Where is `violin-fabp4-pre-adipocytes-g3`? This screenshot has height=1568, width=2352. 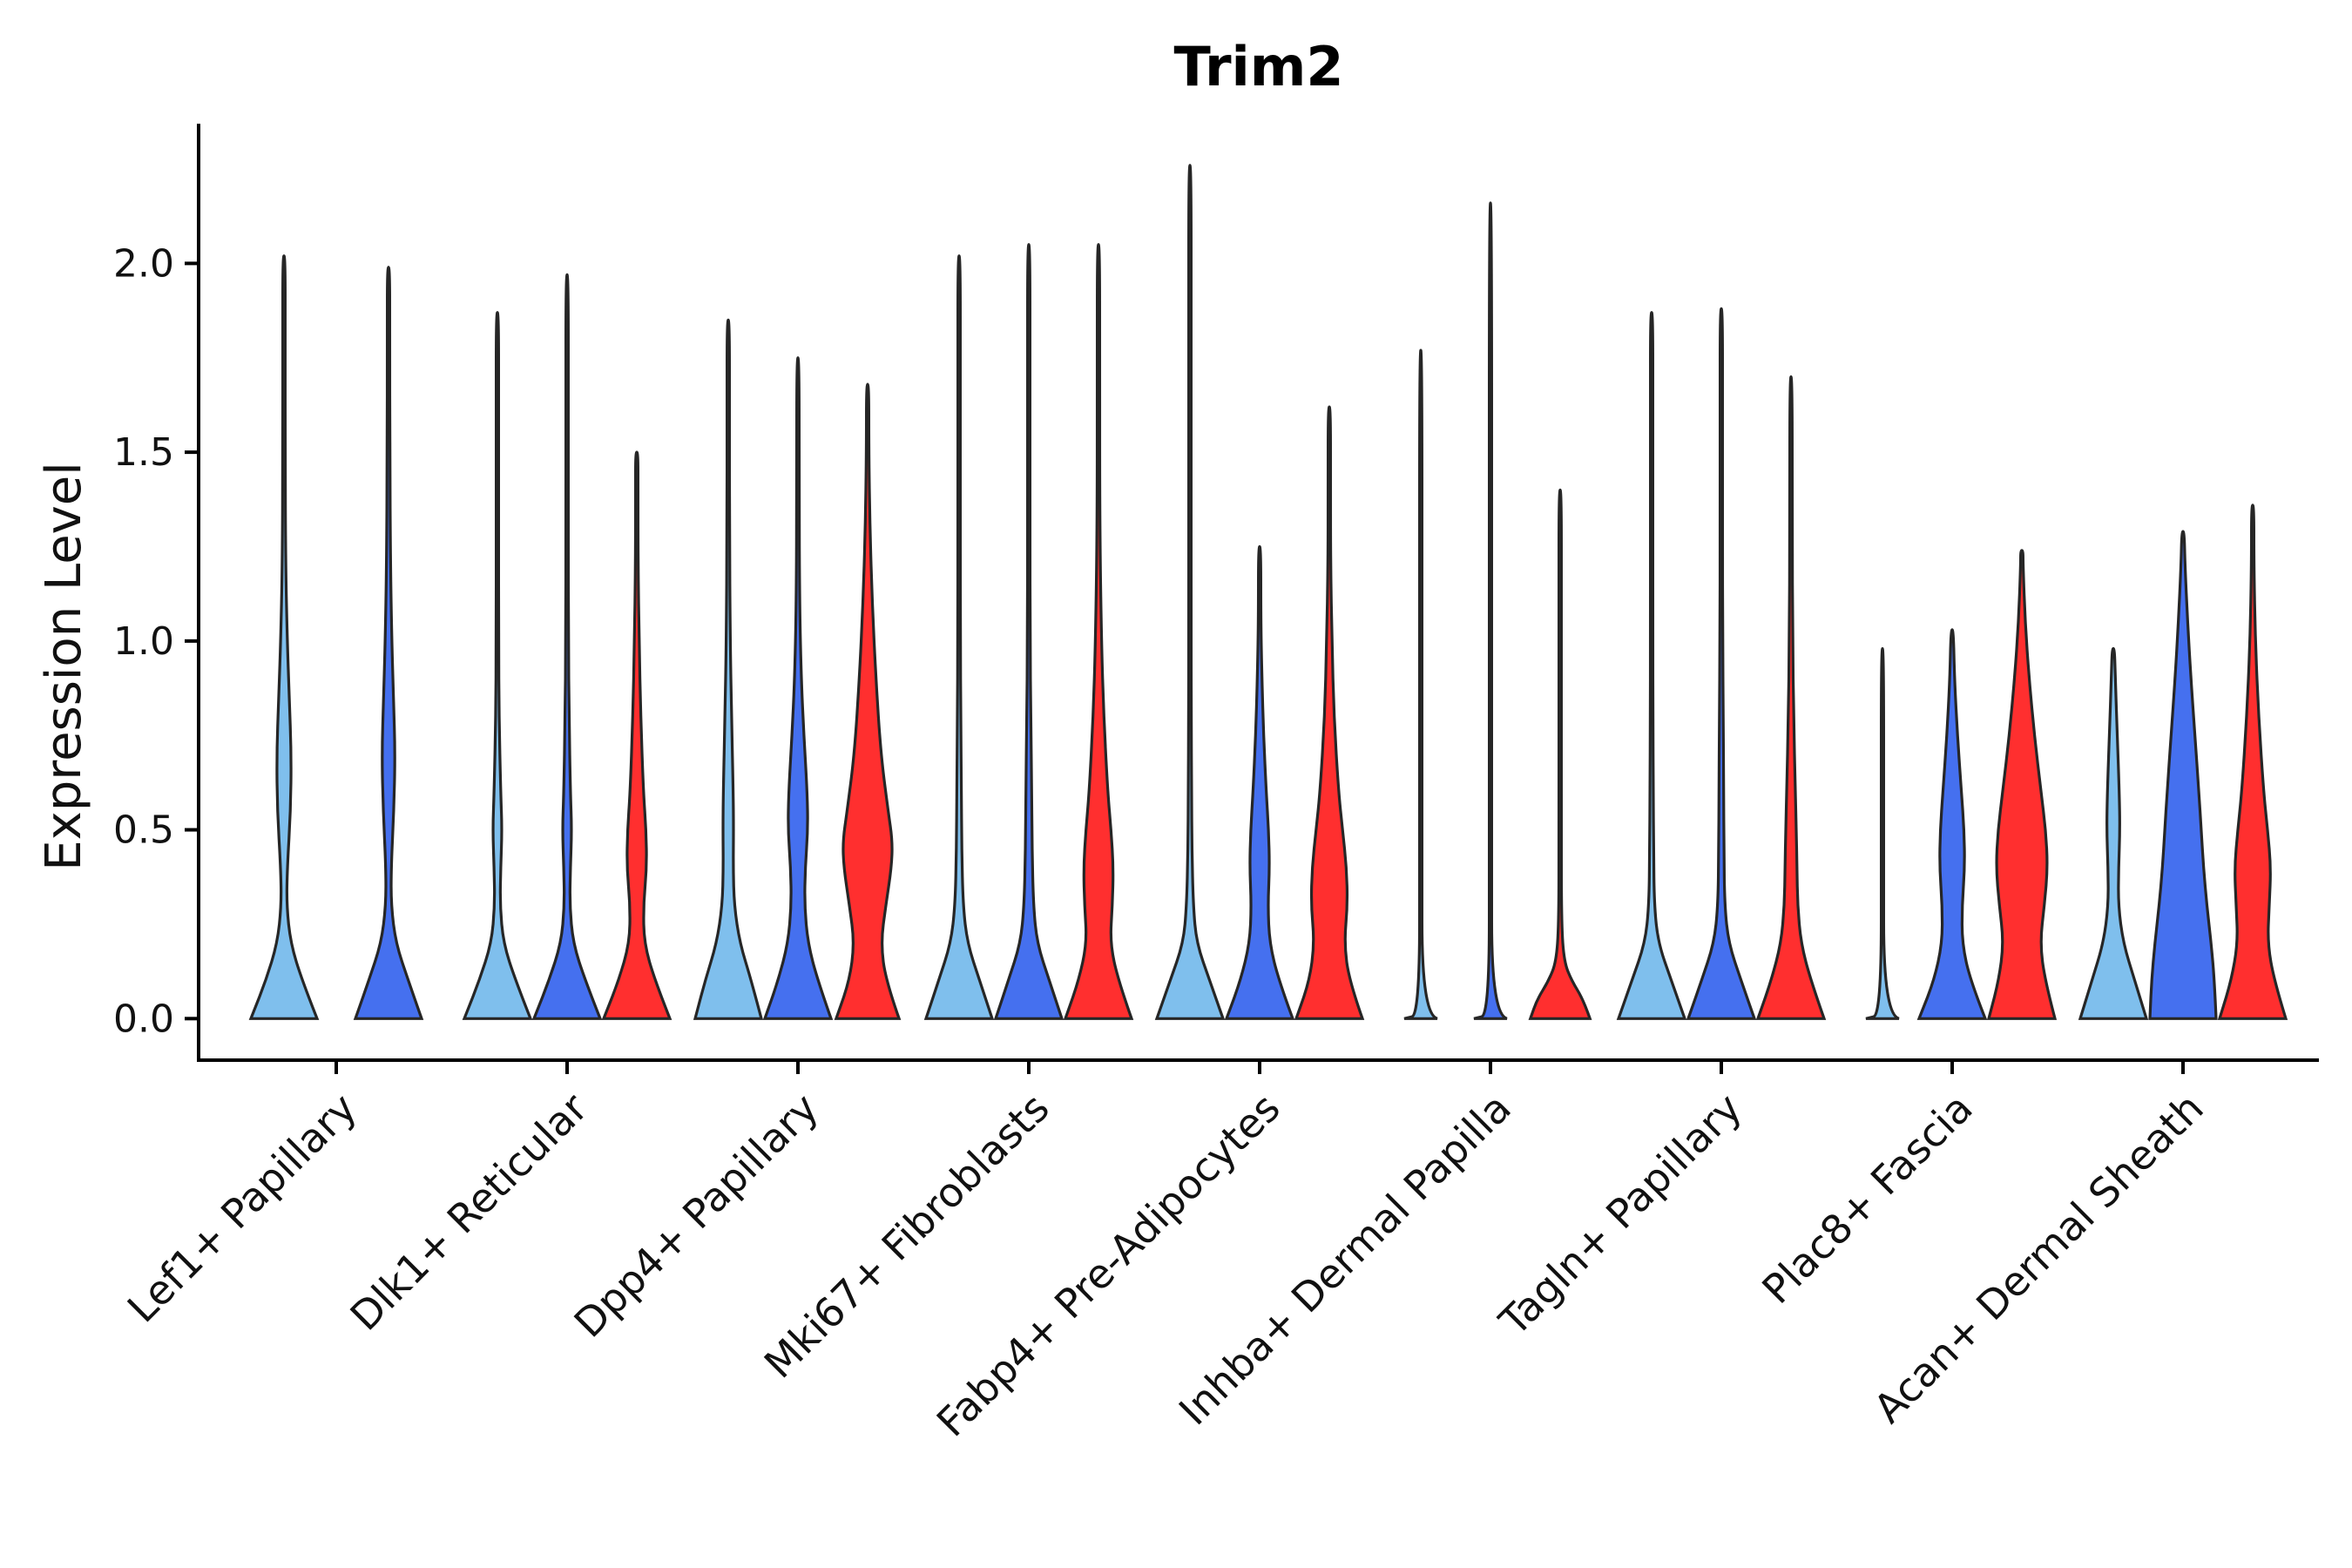 violin-fabp4-pre-adipocytes-g3 is located at coordinates (1329, 712).